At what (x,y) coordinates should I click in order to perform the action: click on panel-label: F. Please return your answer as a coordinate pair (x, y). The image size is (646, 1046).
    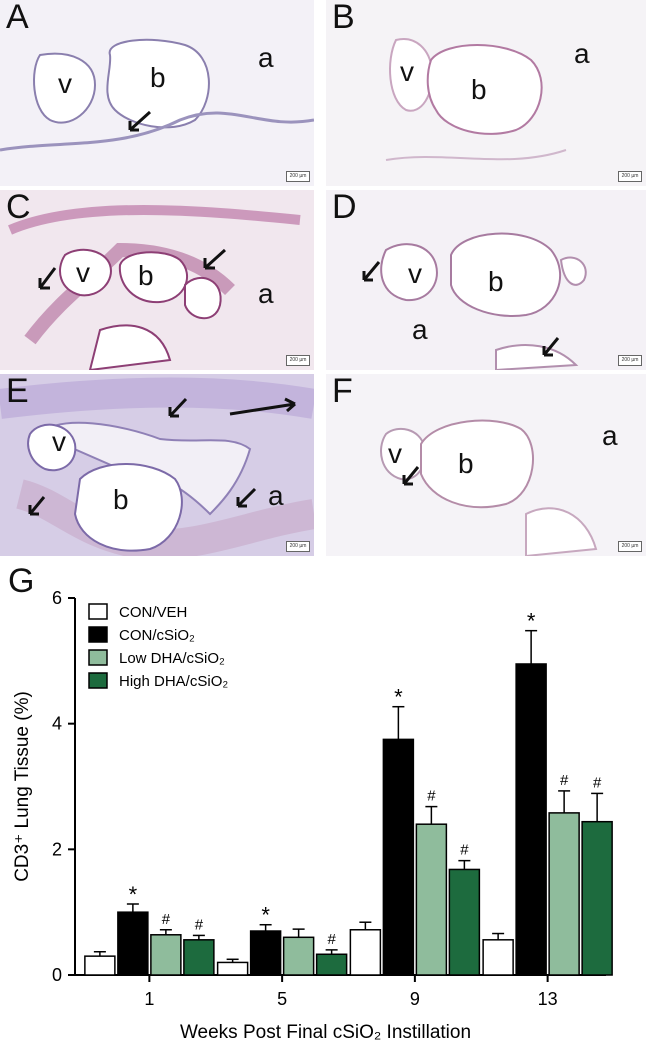
    Looking at the image, I should click on (342, 392).